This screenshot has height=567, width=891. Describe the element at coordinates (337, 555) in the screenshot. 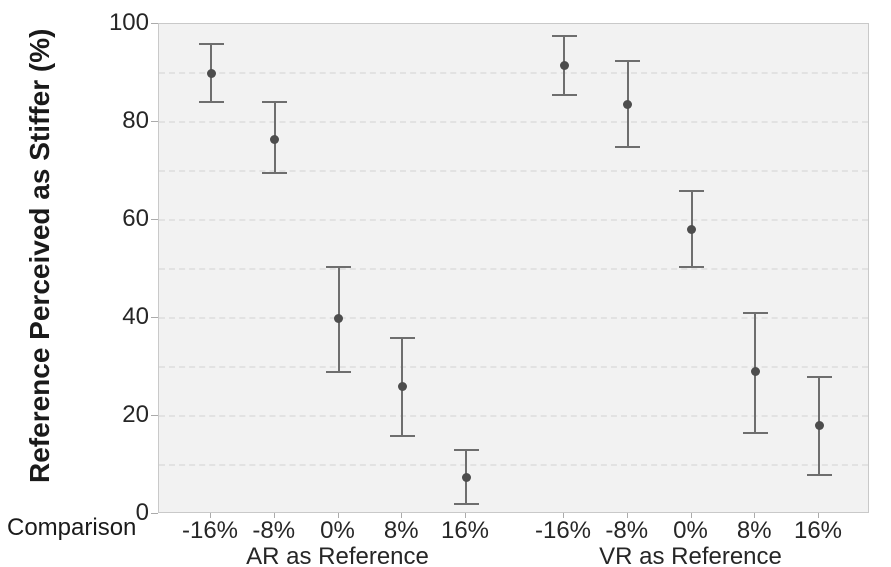

I see `x-group-label: AR as Reference` at that location.